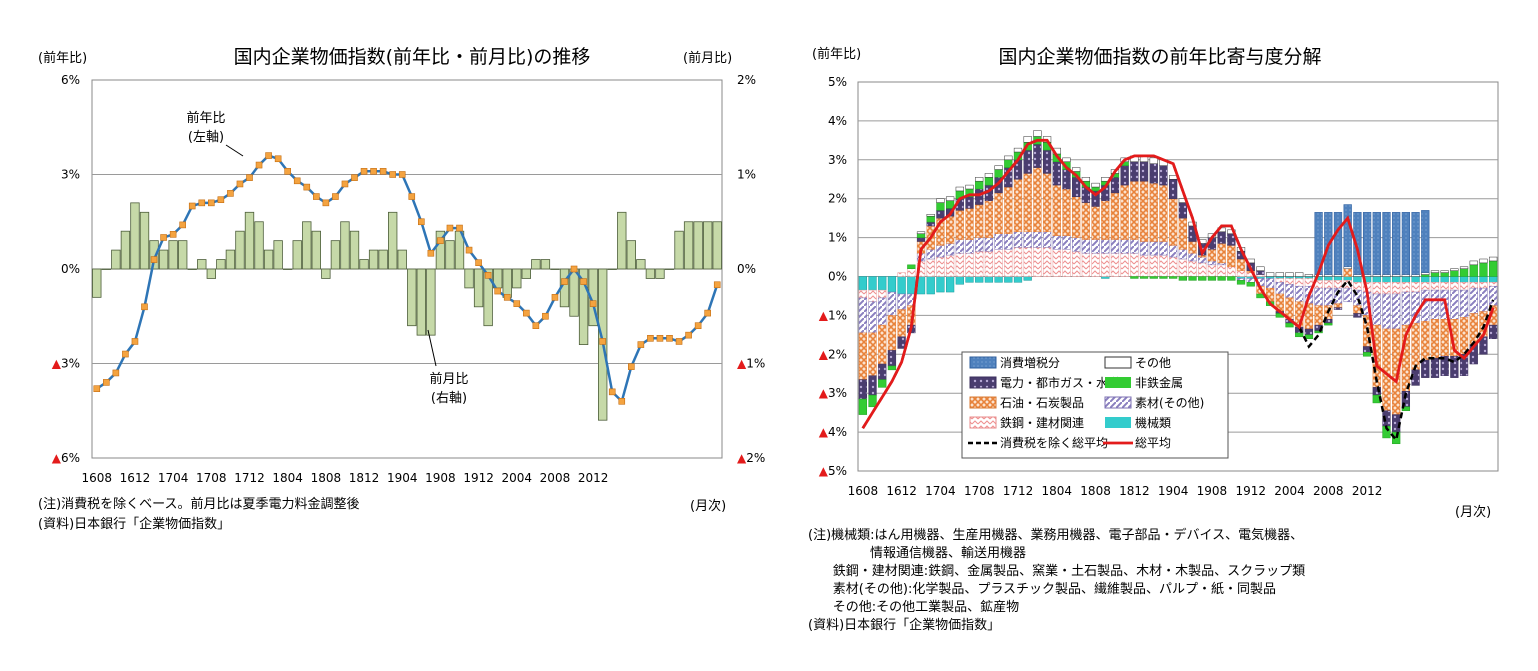 The image size is (1538, 671). I want to click on left-x-tick-label: 1712, so click(249, 478).